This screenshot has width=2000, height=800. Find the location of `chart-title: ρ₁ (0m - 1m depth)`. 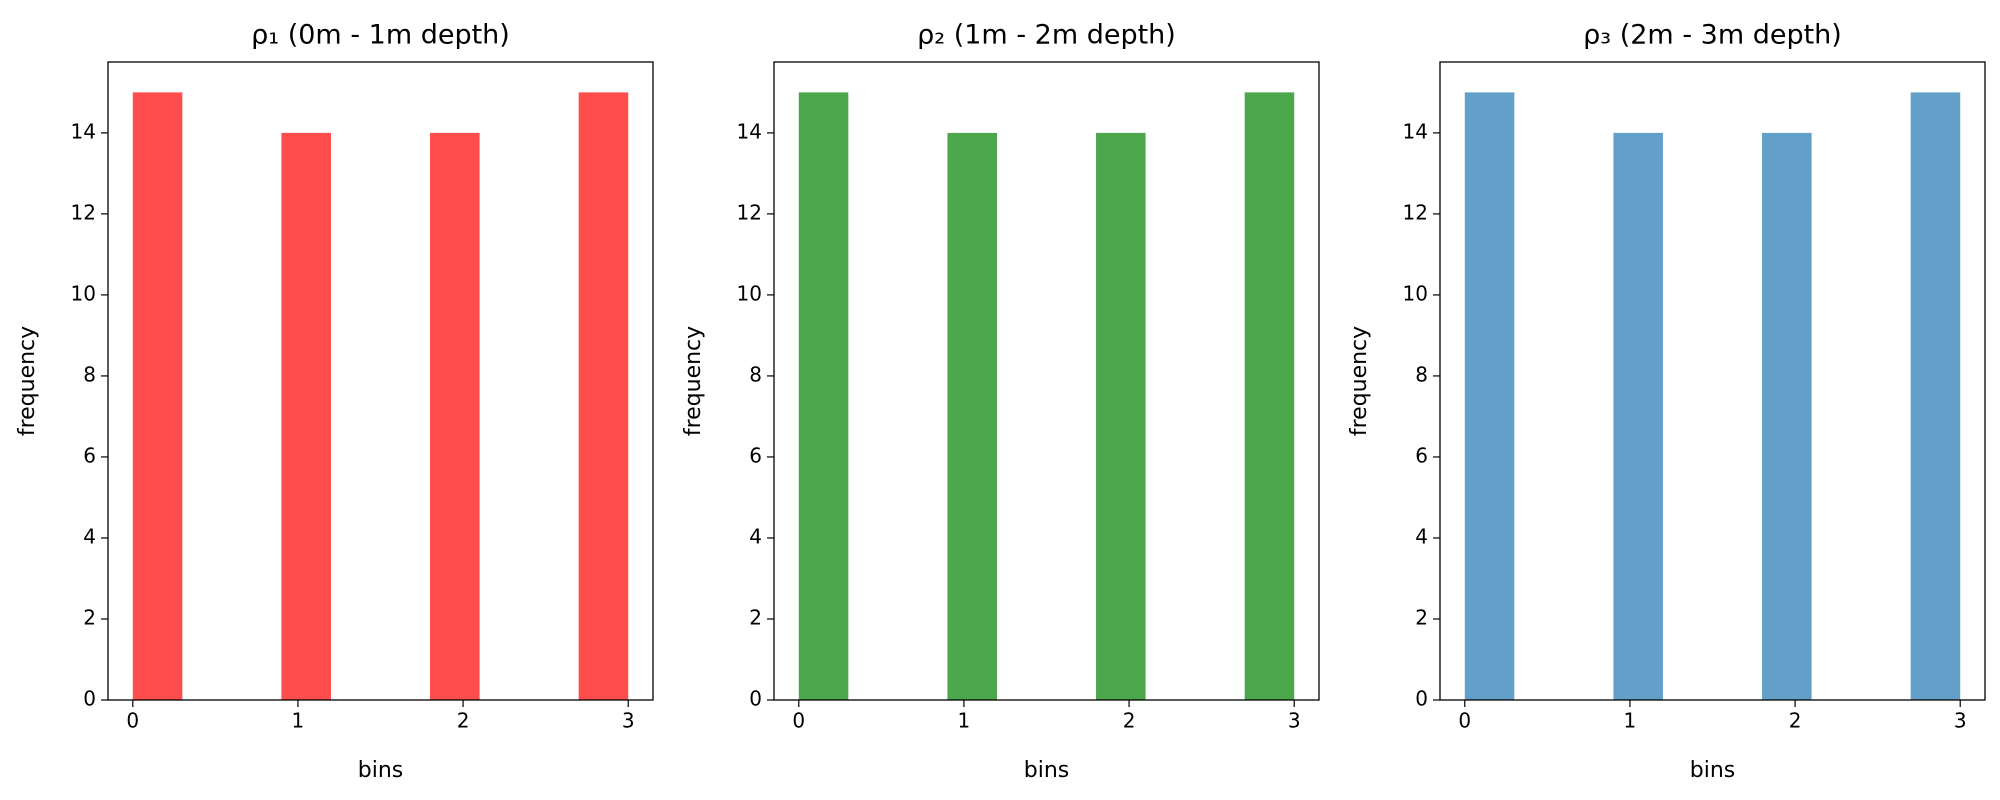

chart-title: ρ₁ (0m - 1m depth) is located at coordinates (380, 35).